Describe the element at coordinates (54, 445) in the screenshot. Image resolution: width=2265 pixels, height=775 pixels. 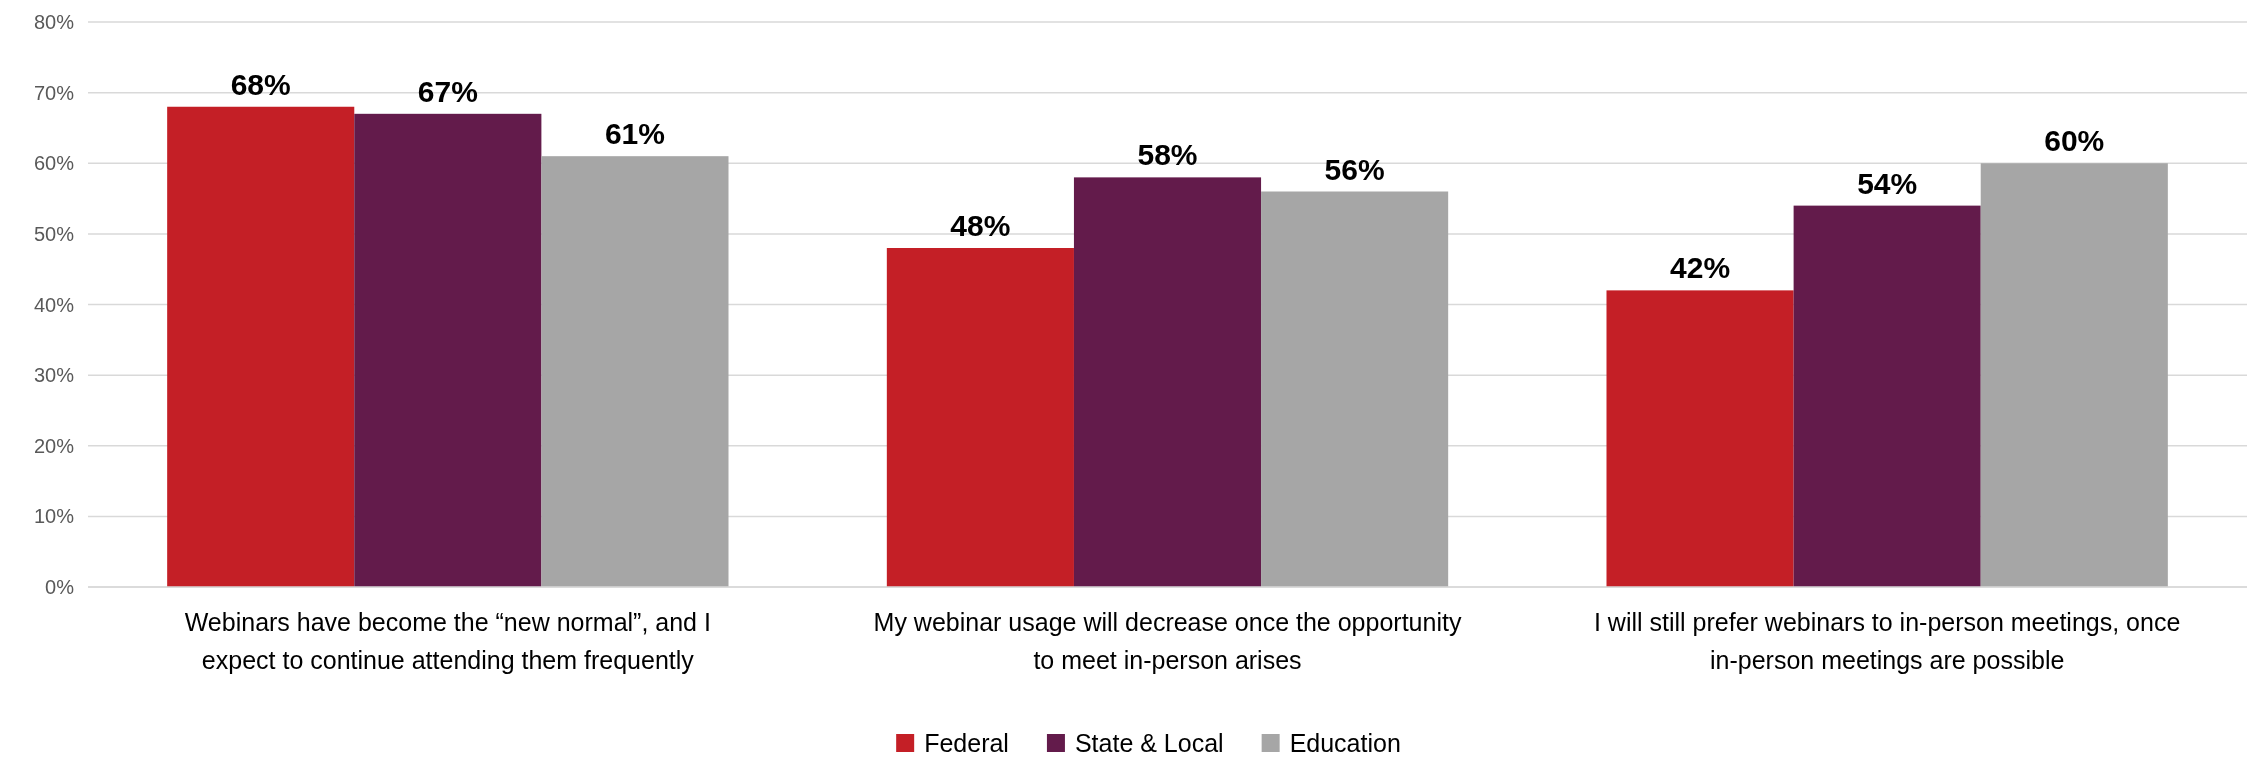
I see `y-tick-label: 20%` at that location.